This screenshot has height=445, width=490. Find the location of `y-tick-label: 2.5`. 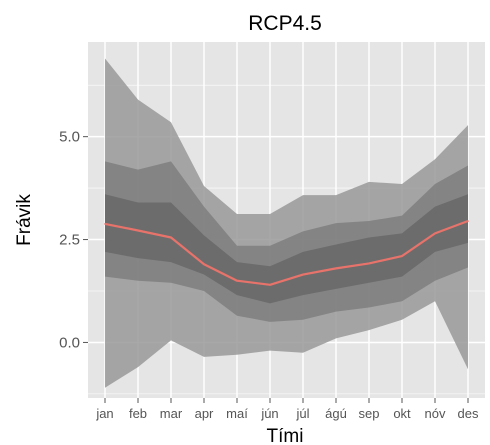

y-tick-label: 2.5 is located at coordinates (69, 240).